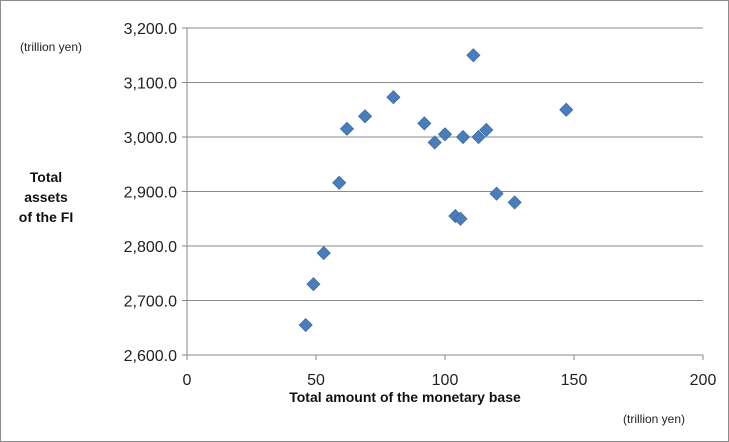 The width and height of the screenshot is (729, 442). I want to click on x-tick-labels: 0 50 100 150 200, so click(450, 380).